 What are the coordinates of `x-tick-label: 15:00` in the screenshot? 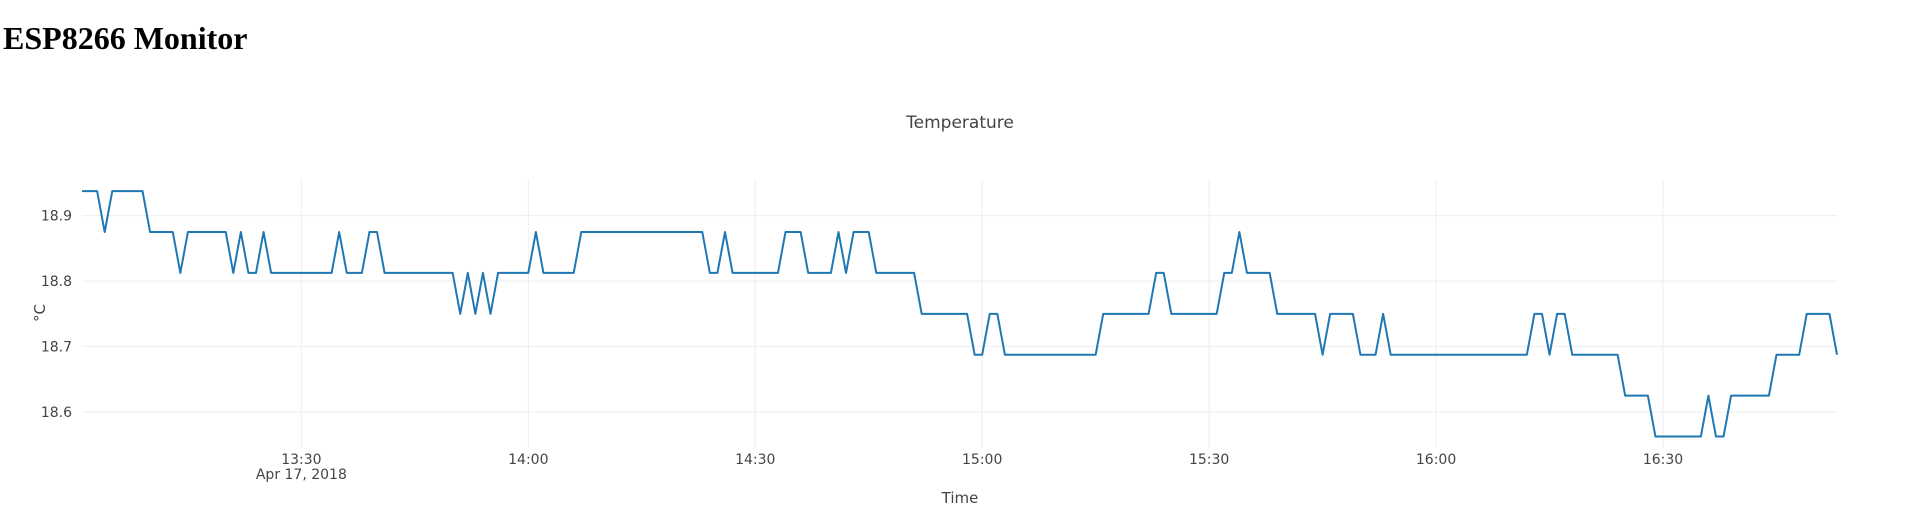 It's located at (982, 460).